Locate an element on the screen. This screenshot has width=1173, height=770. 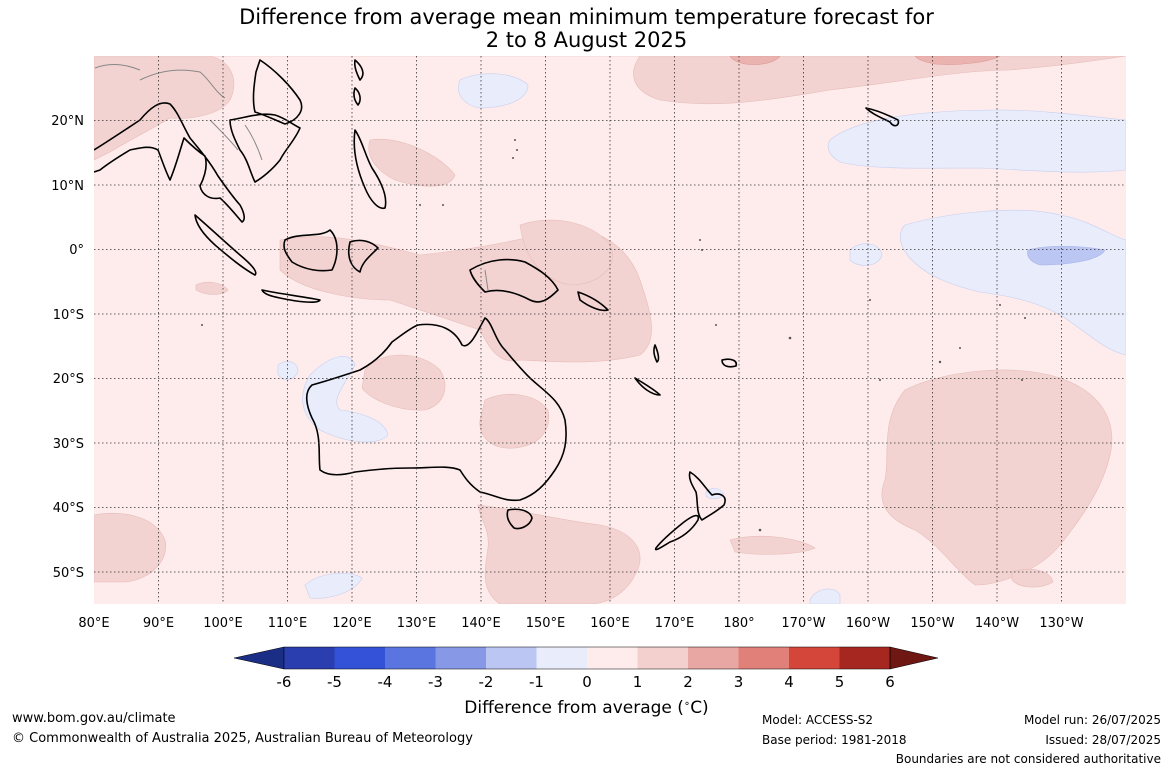
solomon-coast is located at coordinates (593, 301).